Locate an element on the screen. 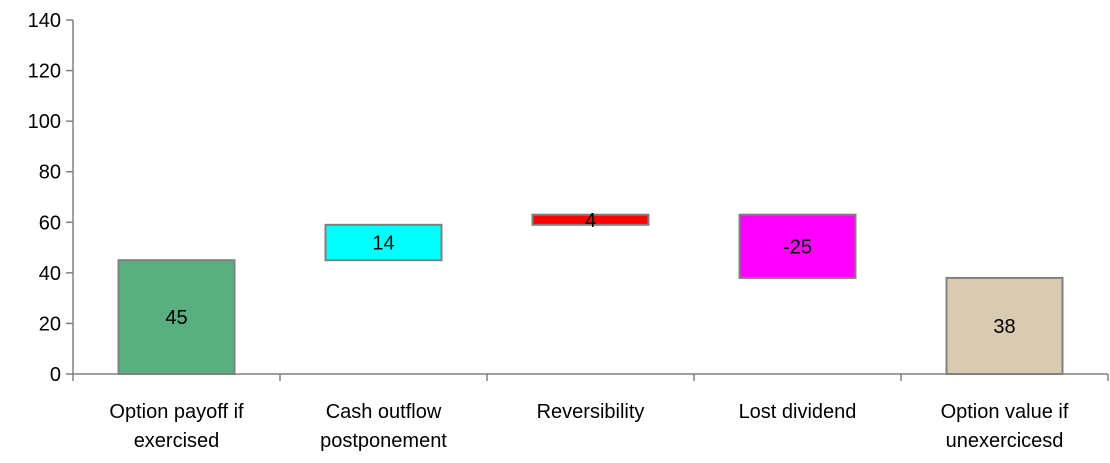 The image size is (1110, 463). bar-value-label: 45 is located at coordinates (176, 318).